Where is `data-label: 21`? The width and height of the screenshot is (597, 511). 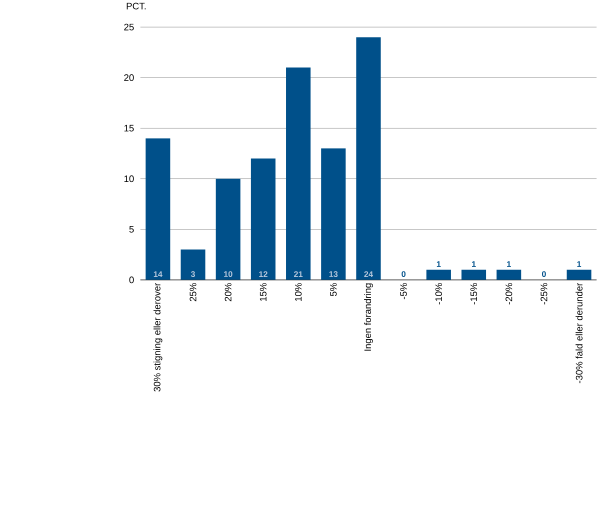 data-label: 21 is located at coordinates (298, 274).